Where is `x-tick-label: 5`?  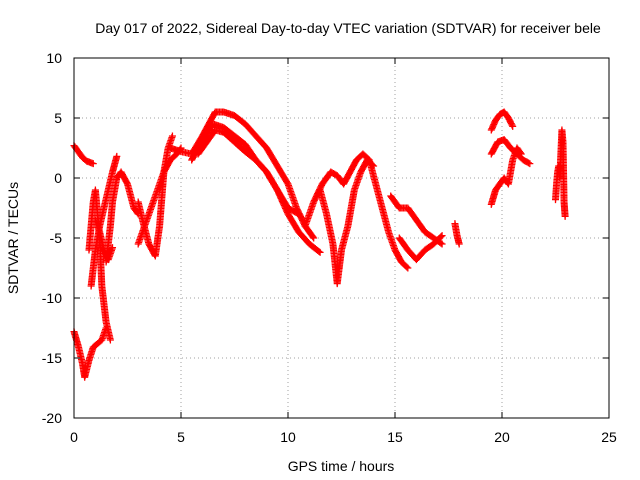
x-tick-label: 5 is located at coordinates (181, 437).